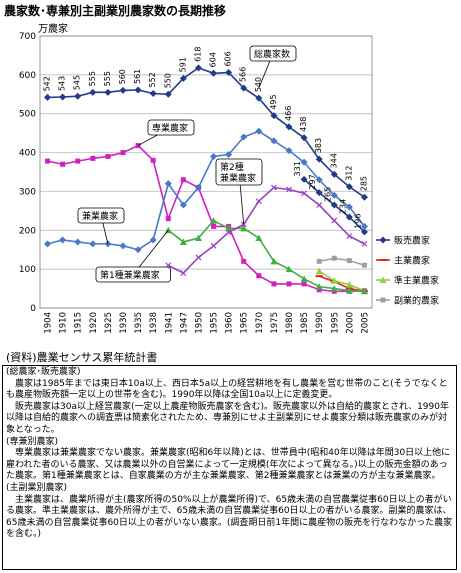  What do you see at coordinates (258, 84) in the screenshot?
I see `data-label: 540` at bounding box center [258, 84].